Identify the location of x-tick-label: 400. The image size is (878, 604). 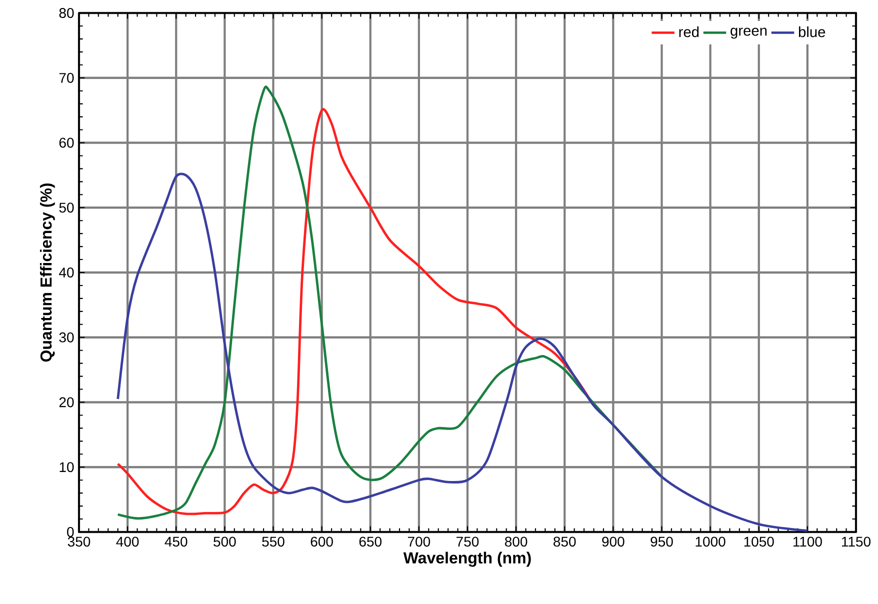
(127, 541).